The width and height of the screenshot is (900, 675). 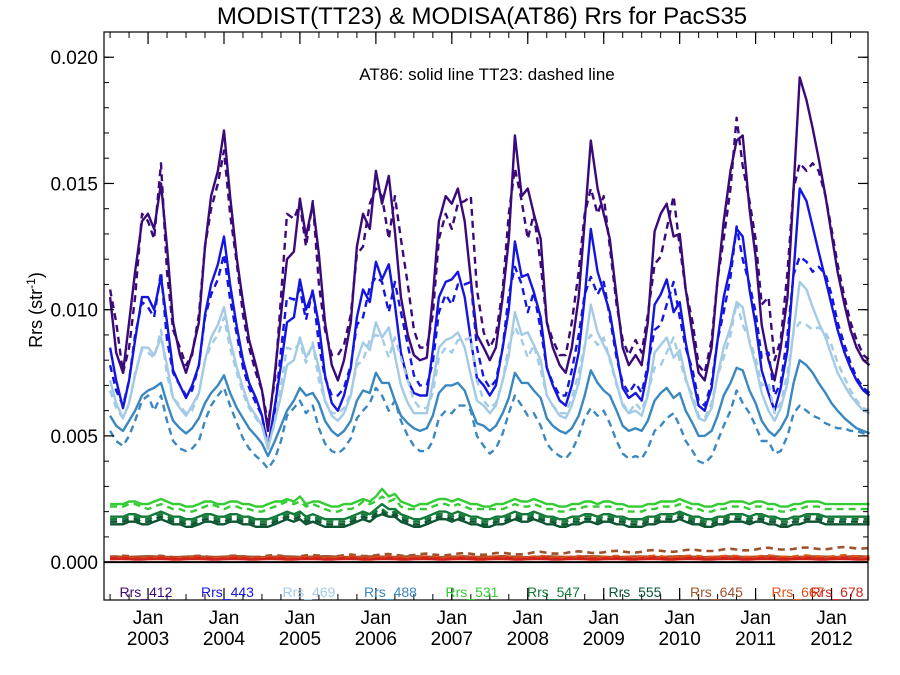 I want to click on x-tick-year-label: 2007, so click(x=452, y=639).